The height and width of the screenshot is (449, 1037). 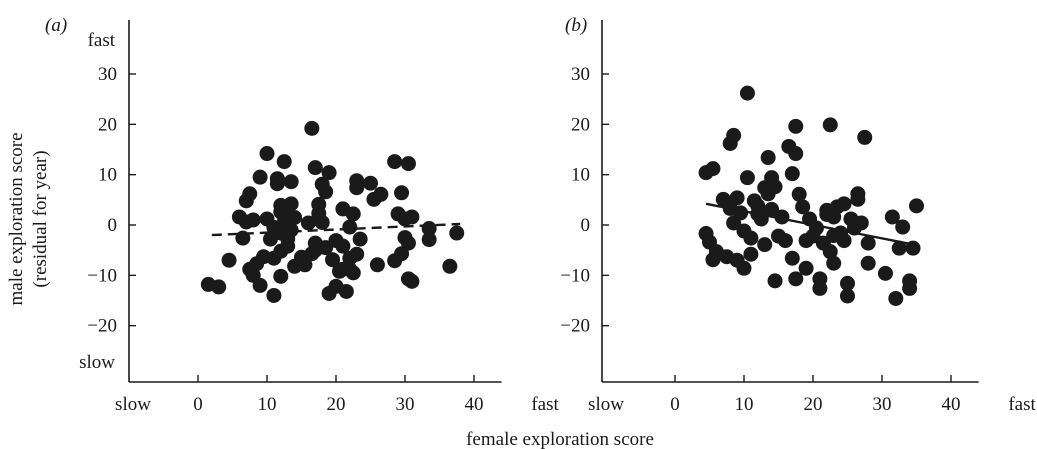 I want to click on y-axis-title-line1: male exploration score, so click(x=16, y=218).